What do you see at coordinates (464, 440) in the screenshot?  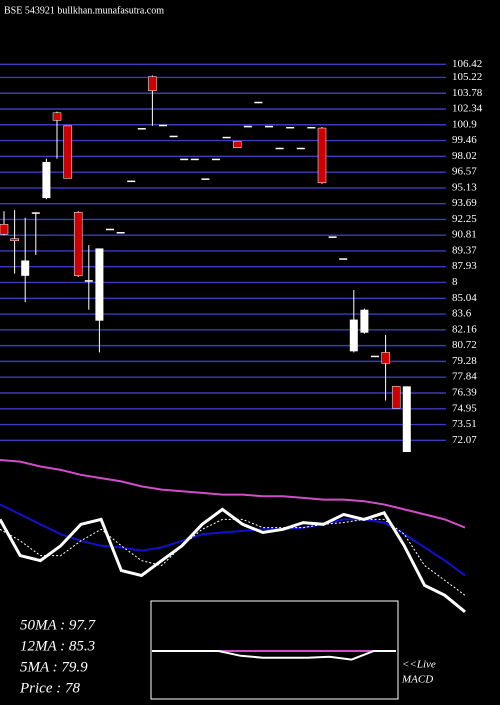 I see `y-tick-label: 72.07` at bounding box center [464, 440].